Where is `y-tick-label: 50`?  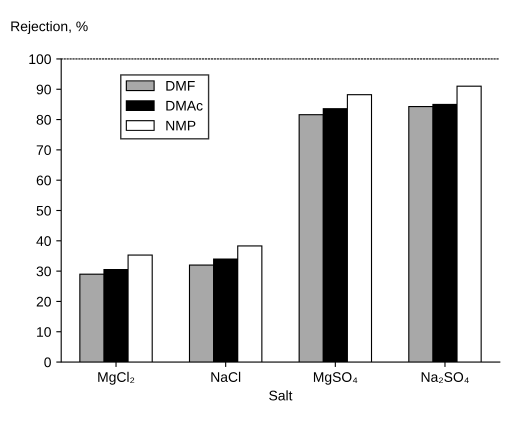
y-tick-label: 50 is located at coordinates (43, 211).